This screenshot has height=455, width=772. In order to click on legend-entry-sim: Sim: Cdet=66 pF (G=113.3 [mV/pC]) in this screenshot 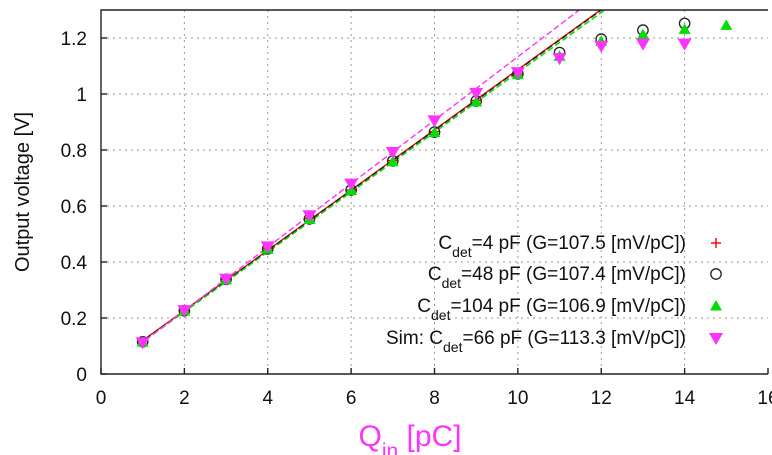, I will do `click(536, 341)`.